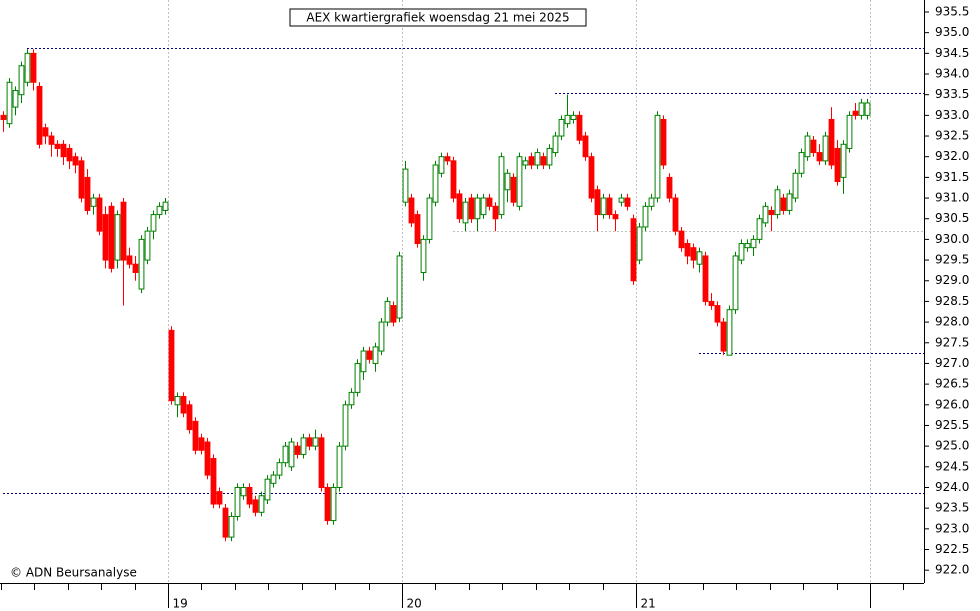 This screenshot has height=611, width=980. What do you see at coordinates (952, 363) in the screenshot?
I see `y-tick-label: 927.0` at bounding box center [952, 363].